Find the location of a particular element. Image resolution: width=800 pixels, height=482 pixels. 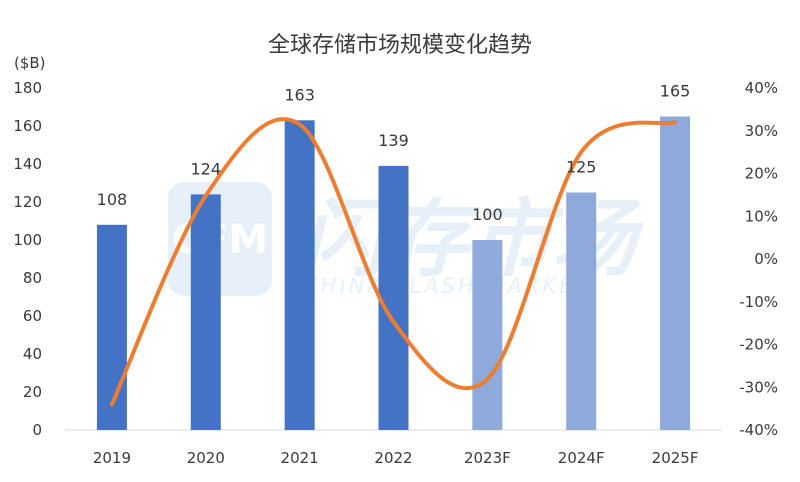

y-tick-label: 40 is located at coordinates (32, 354).